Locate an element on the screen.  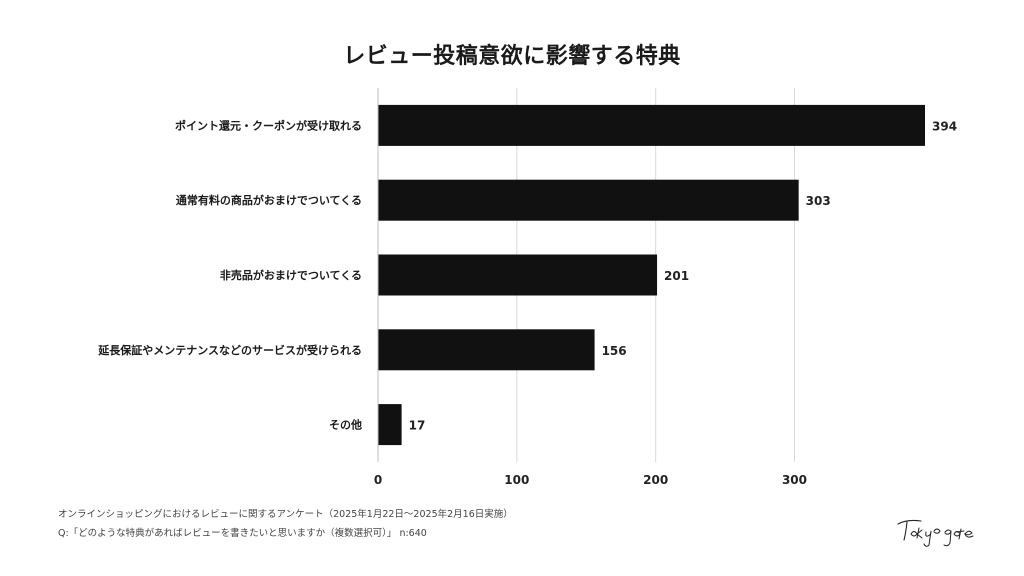
x-tick-label: 300 is located at coordinates (794, 480).